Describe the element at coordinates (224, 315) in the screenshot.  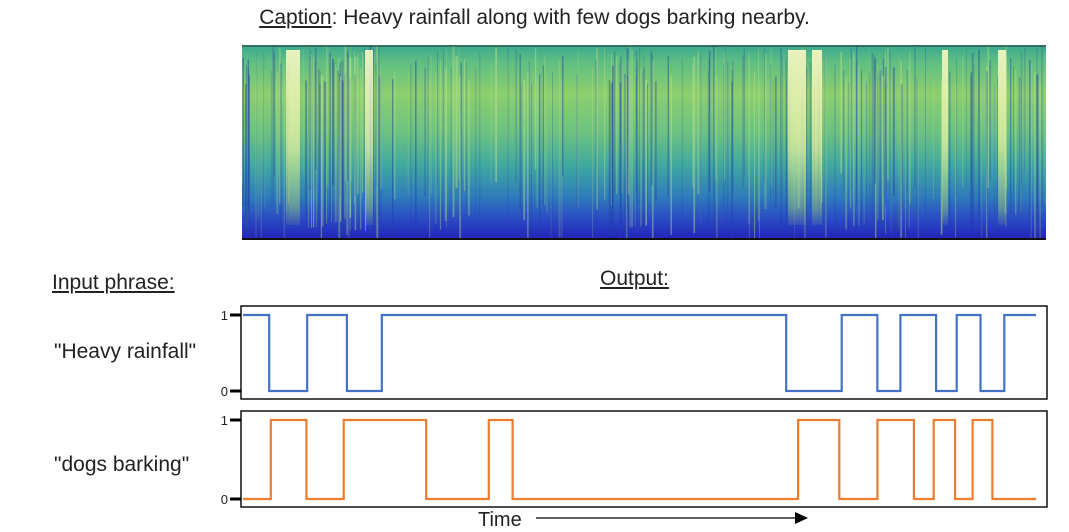
I see `y-tick-label-rainfall-1: 1` at that location.